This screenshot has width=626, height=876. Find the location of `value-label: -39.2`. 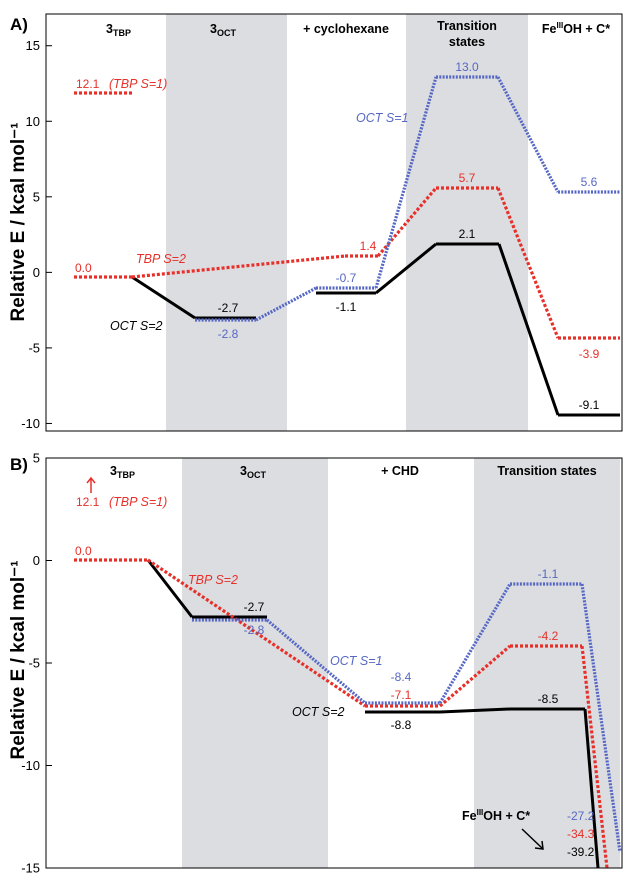

value-label: -39.2 is located at coordinates (581, 852).